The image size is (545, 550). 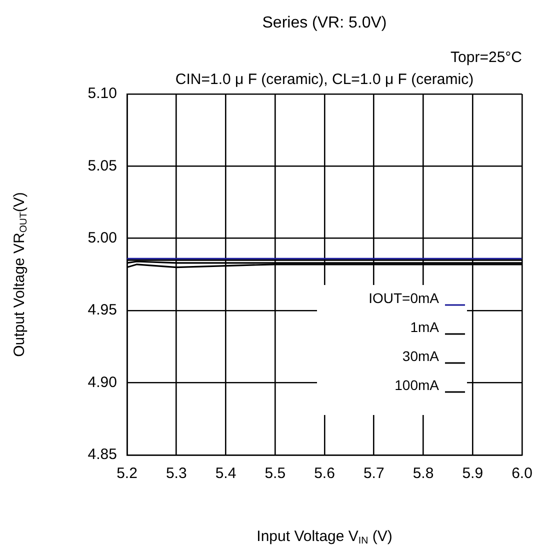 I want to click on x-tick-label: 5.3, so click(x=176, y=473).